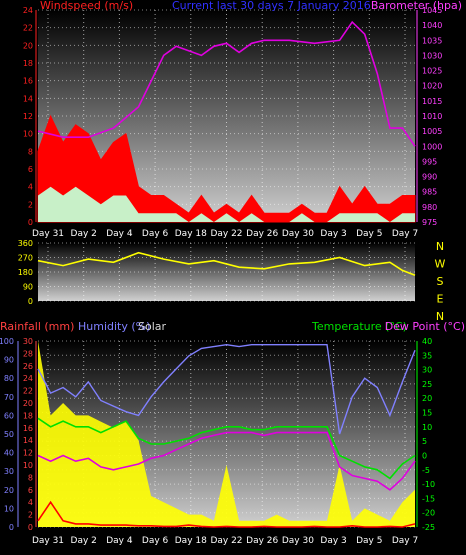 This screenshot has width=466, height=555. I want to click on rainfall-axis-label: Rainfall (mm), so click(37, 326).